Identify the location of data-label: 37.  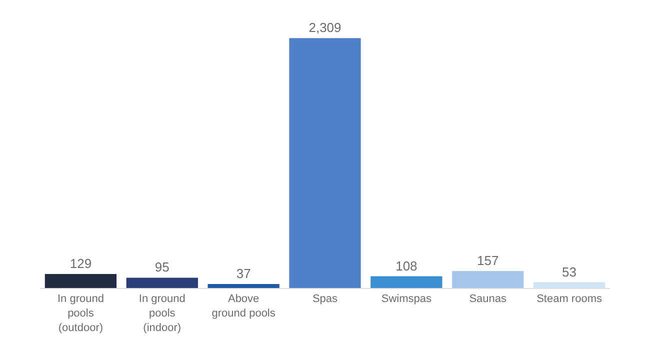
(243, 273).